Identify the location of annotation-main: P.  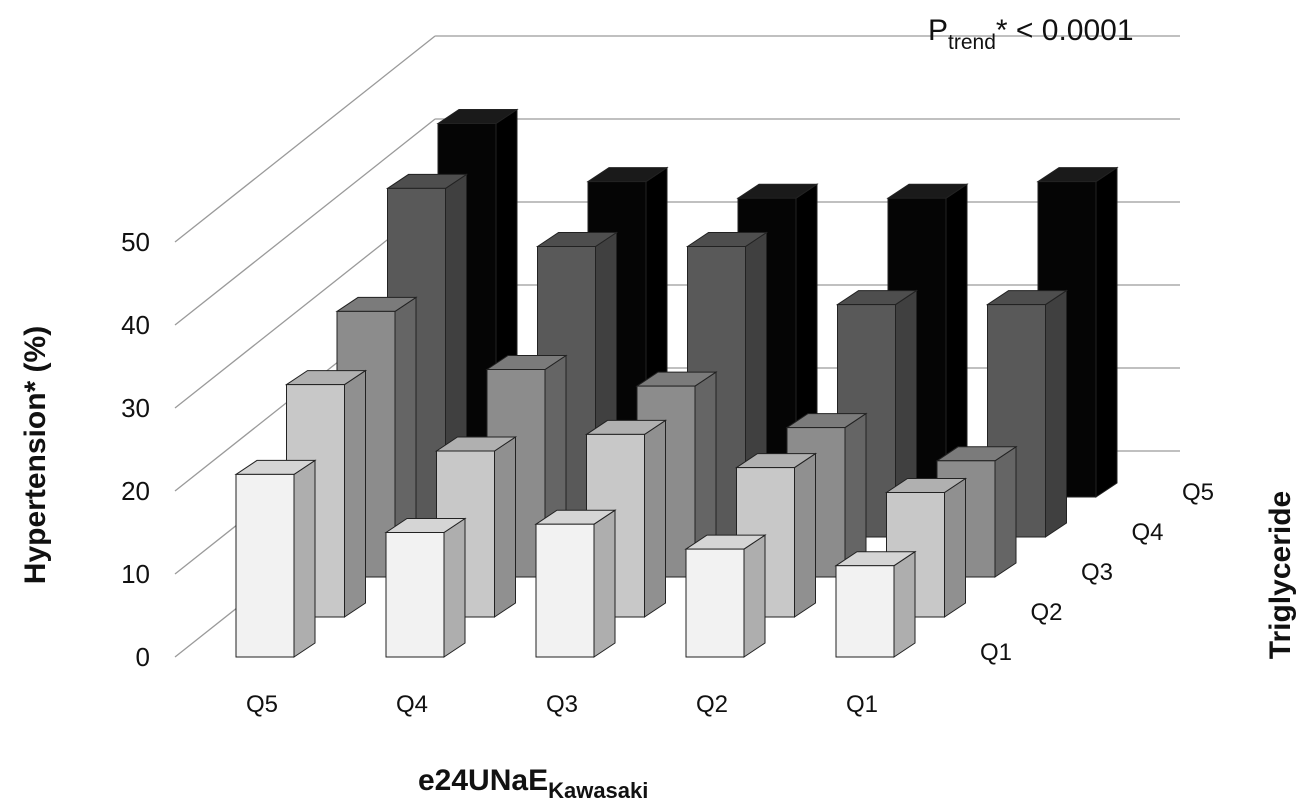
(938, 30).